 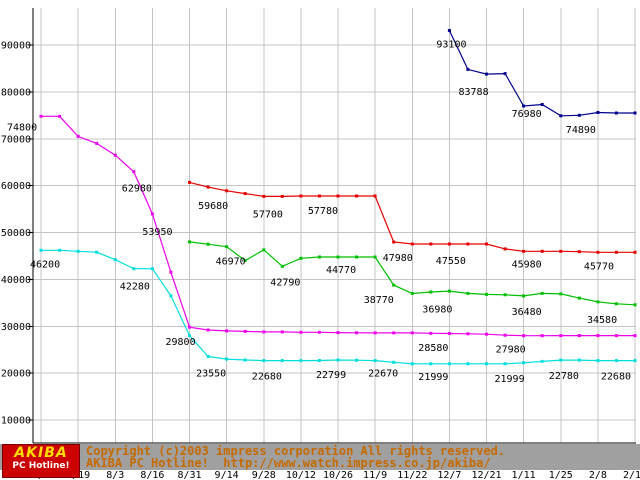 I want to click on x-tick-label: 11/9, so click(x=375, y=475).